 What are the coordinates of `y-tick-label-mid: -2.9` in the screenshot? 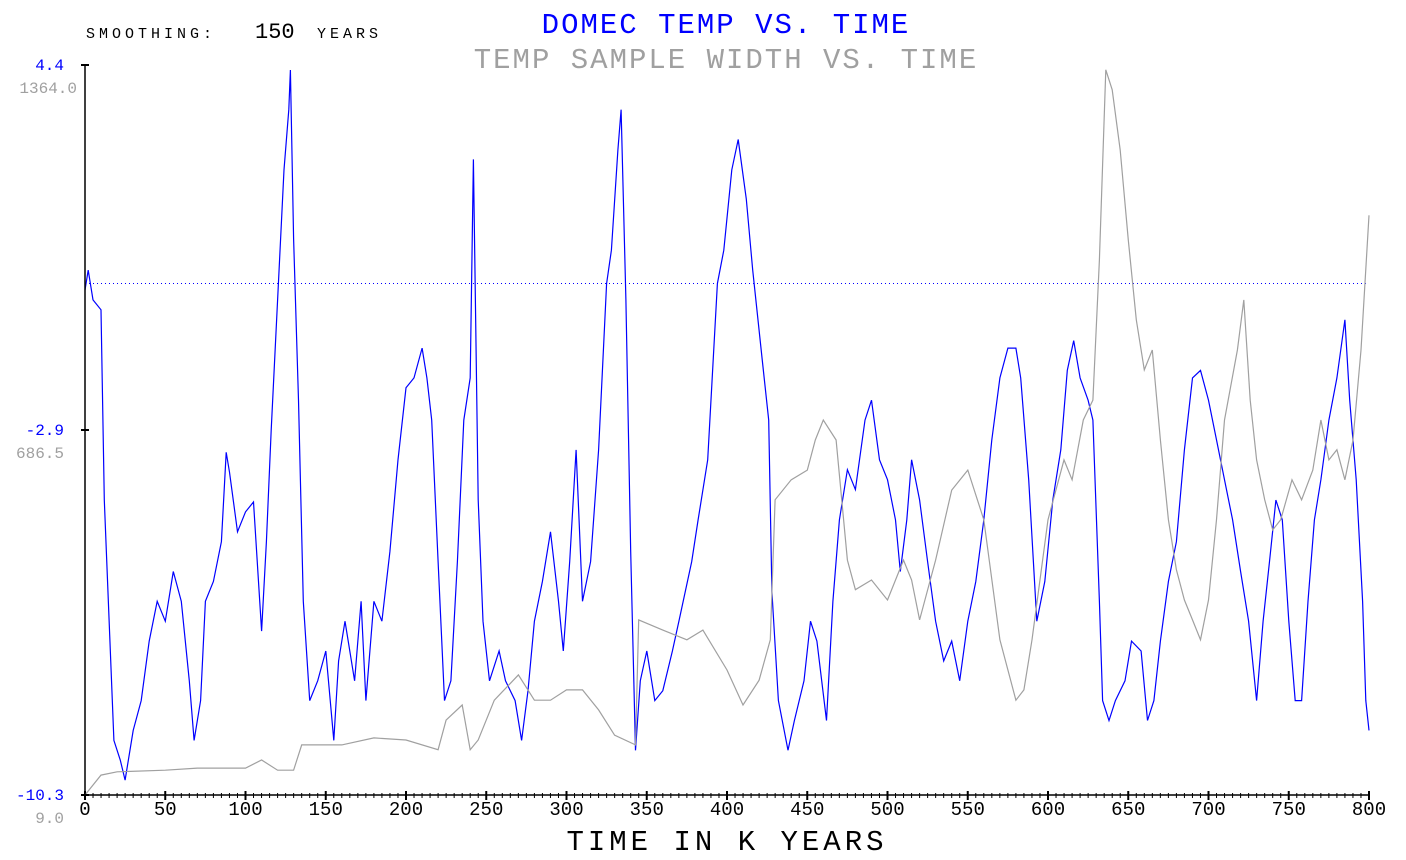 It's located at (45, 431).